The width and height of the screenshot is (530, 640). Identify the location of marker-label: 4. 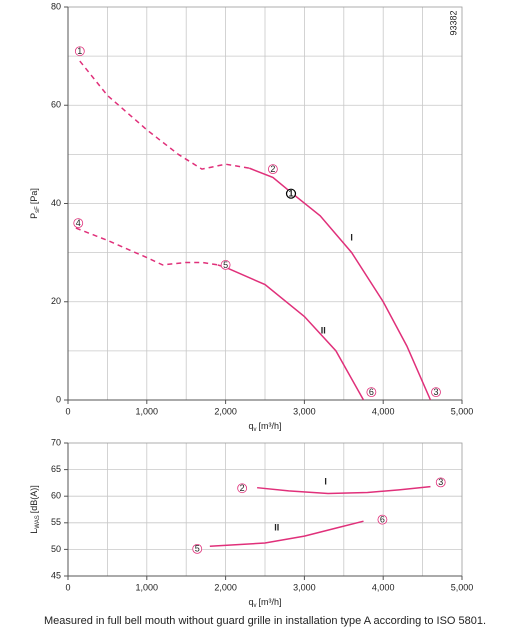
(78, 223).